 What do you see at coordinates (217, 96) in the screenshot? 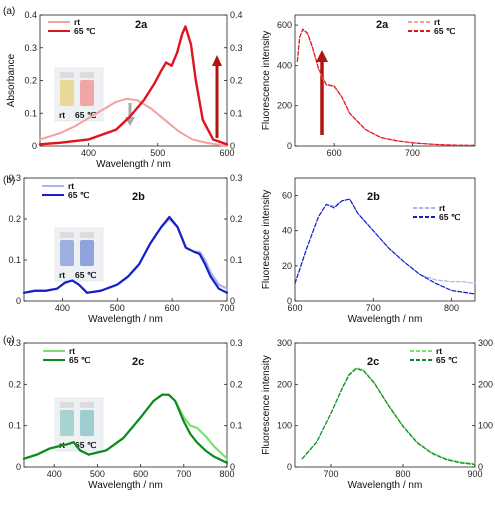
I see `heating-arrow-up` at bounding box center [217, 96].